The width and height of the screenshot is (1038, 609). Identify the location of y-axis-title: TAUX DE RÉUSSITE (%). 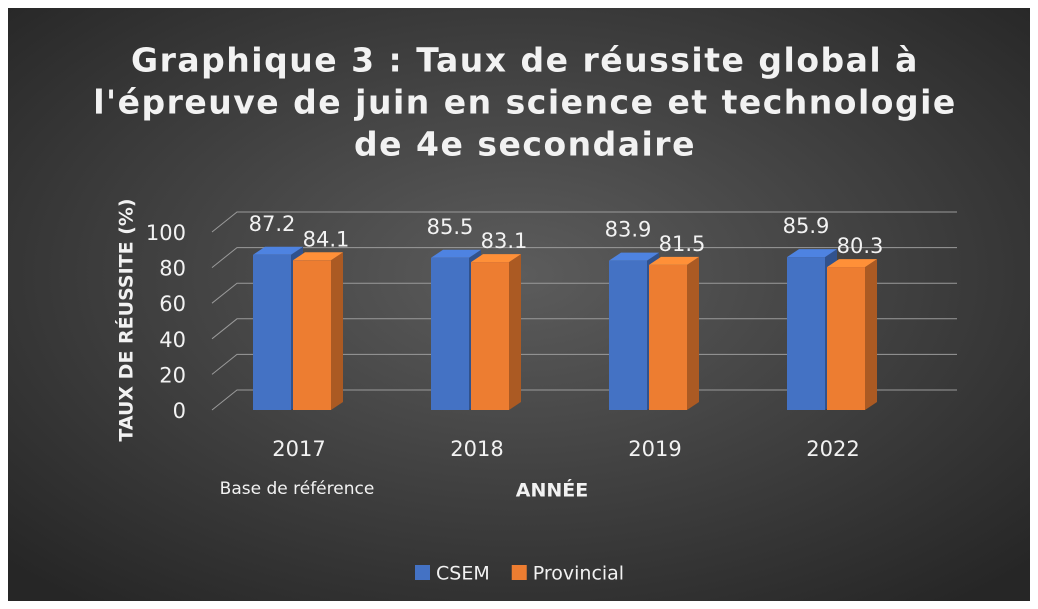
(126, 319).